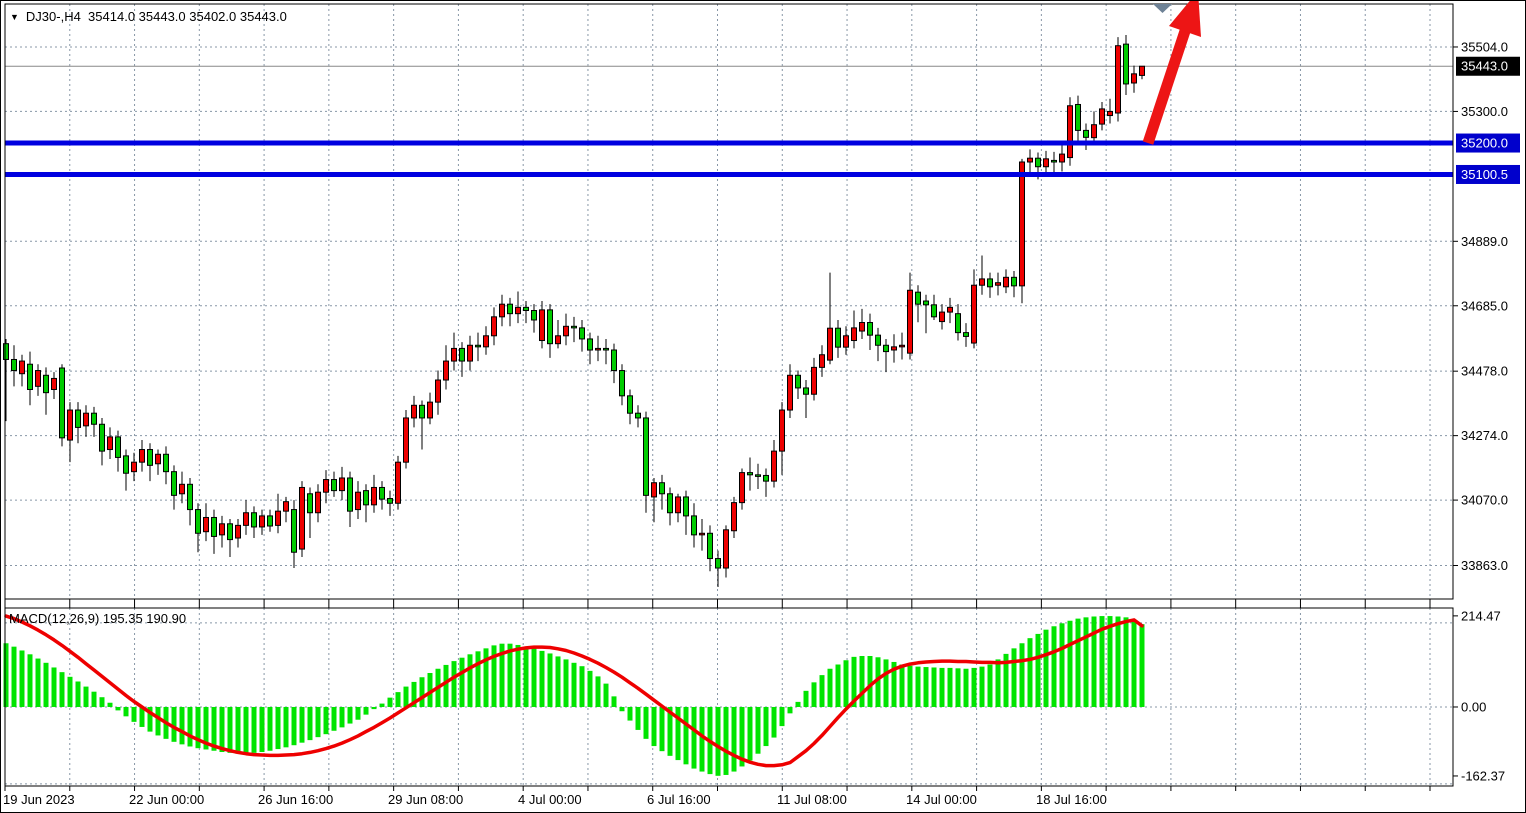  What do you see at coordinates (1484, 371) in the screenshot?
I see `price-tick-label: 34478.0` at bounding box center [1484, 371].